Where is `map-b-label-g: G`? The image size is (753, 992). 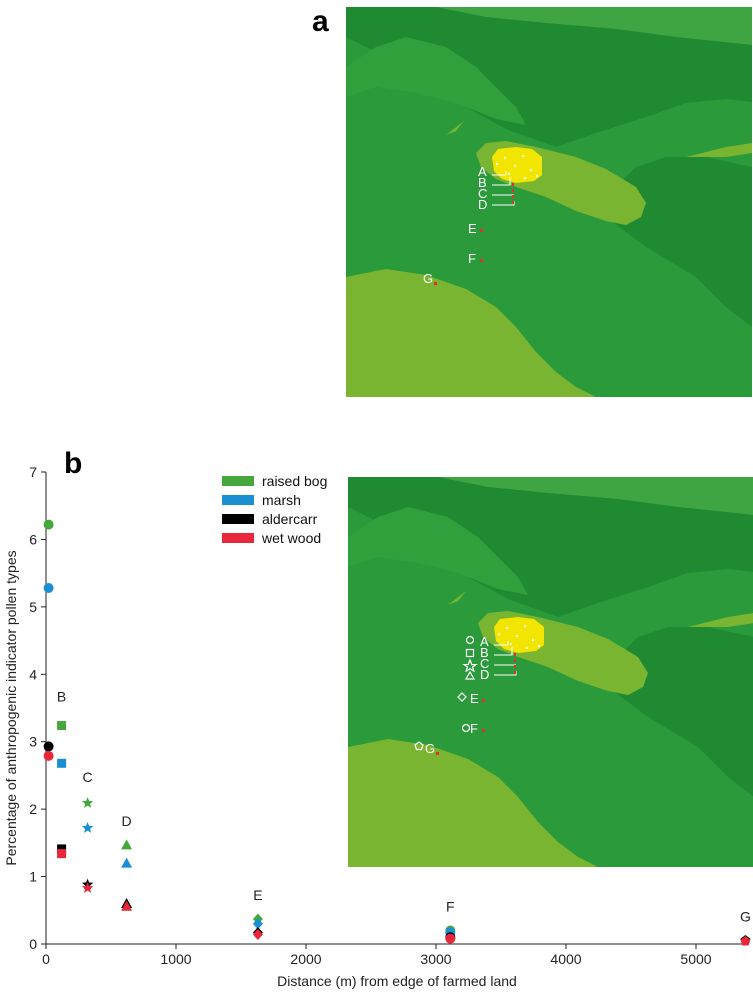
map-b-label-g: G is located at coordinates (430, 748).